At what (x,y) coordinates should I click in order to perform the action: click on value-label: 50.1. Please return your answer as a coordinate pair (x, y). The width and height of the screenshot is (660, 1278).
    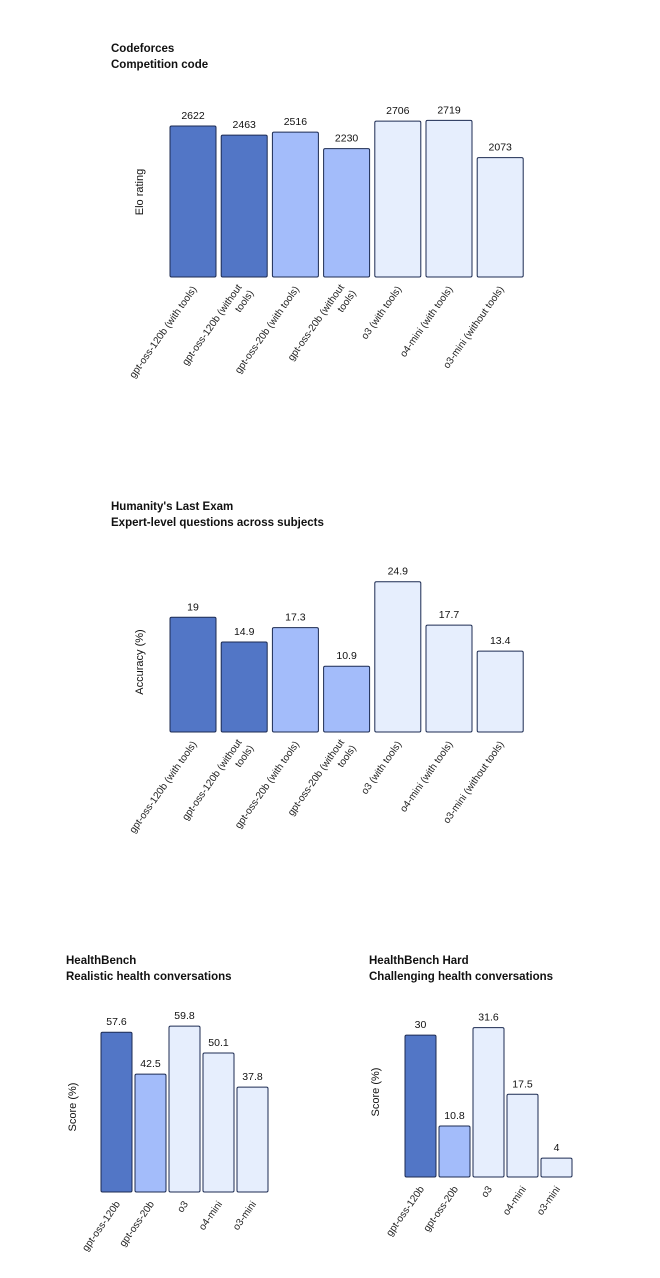
    Looking at the image, I should click on (218, 1043).